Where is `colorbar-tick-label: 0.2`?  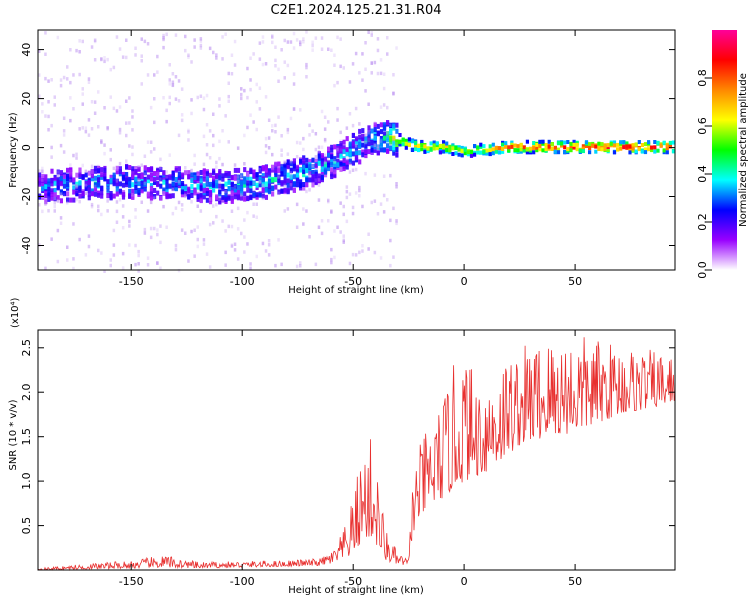 colorbar-tick-label: 0.2 is located at coordinates (702, 222).